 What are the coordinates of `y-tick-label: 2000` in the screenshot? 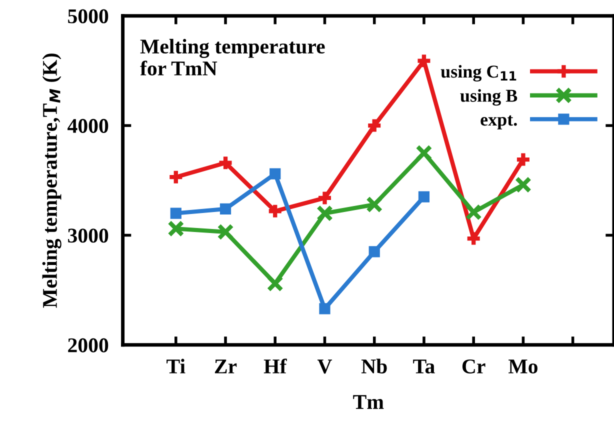 It's located at (88, 345).